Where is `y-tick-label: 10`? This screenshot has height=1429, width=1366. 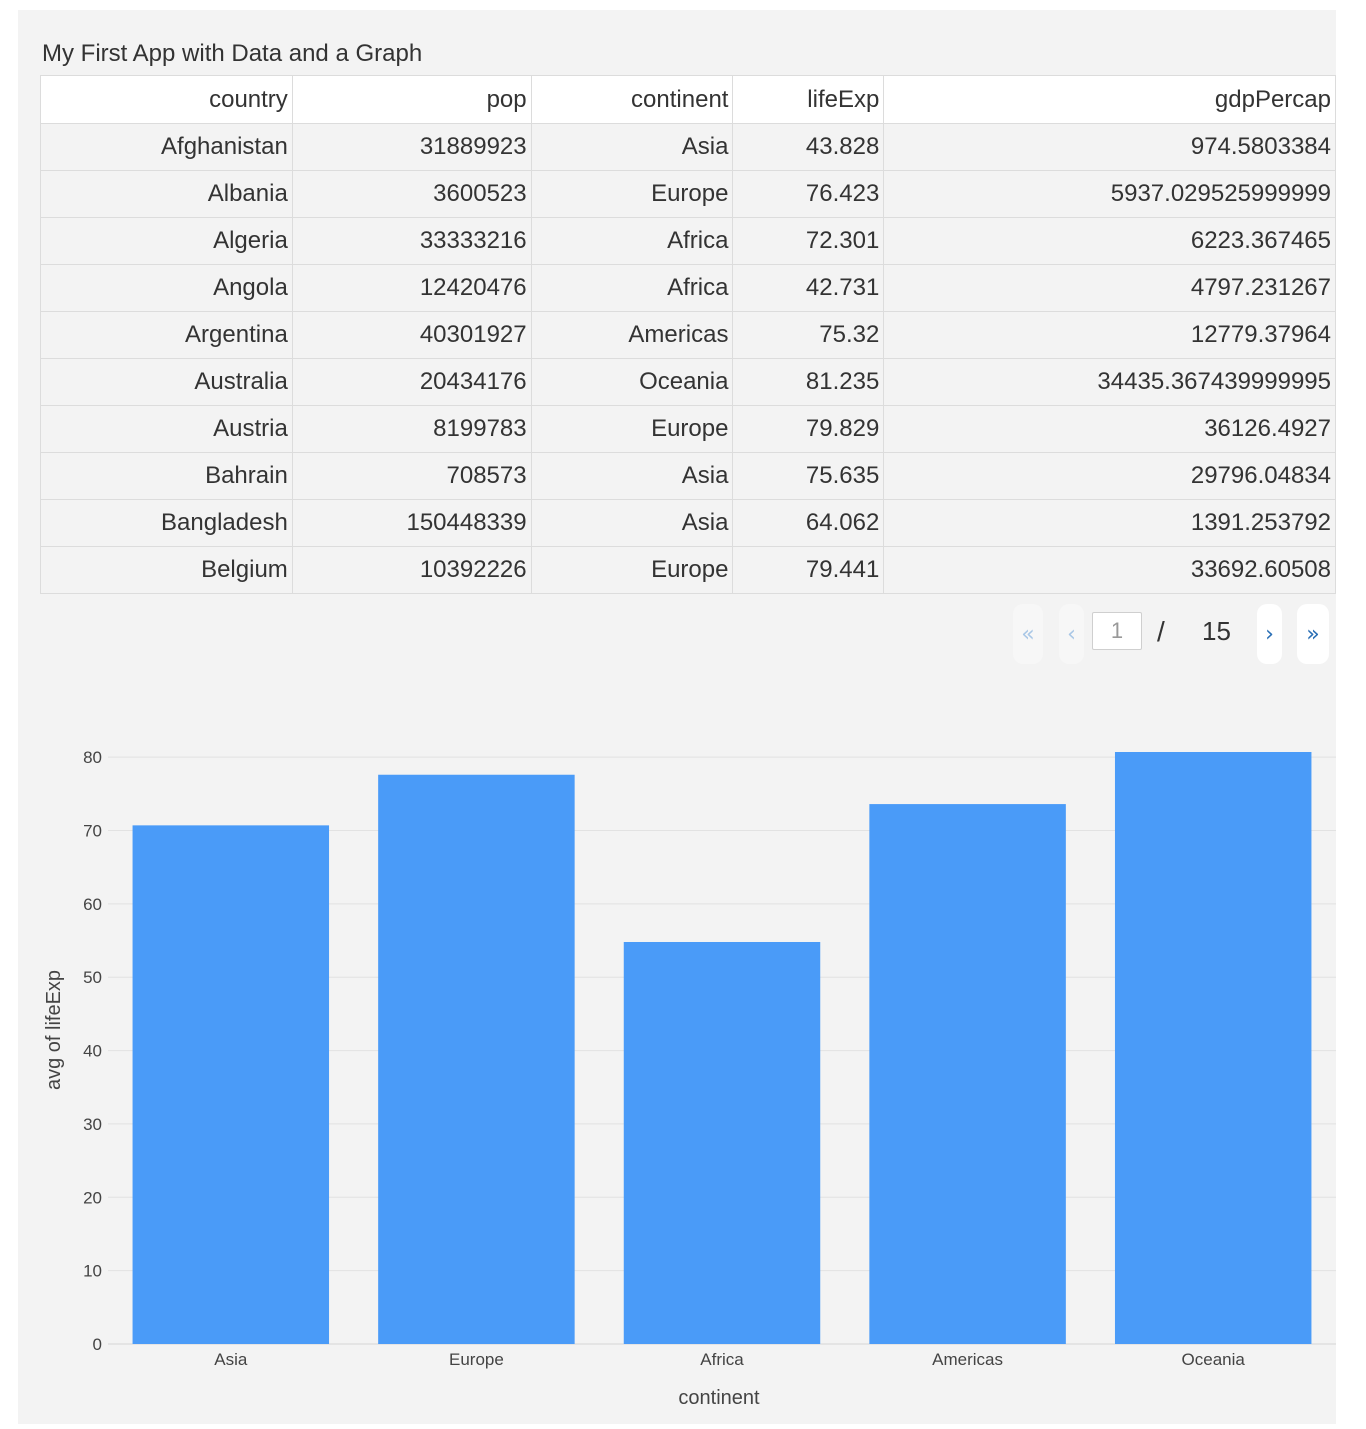 y-tick-label: 10 is located at coordinates (92, 1271).